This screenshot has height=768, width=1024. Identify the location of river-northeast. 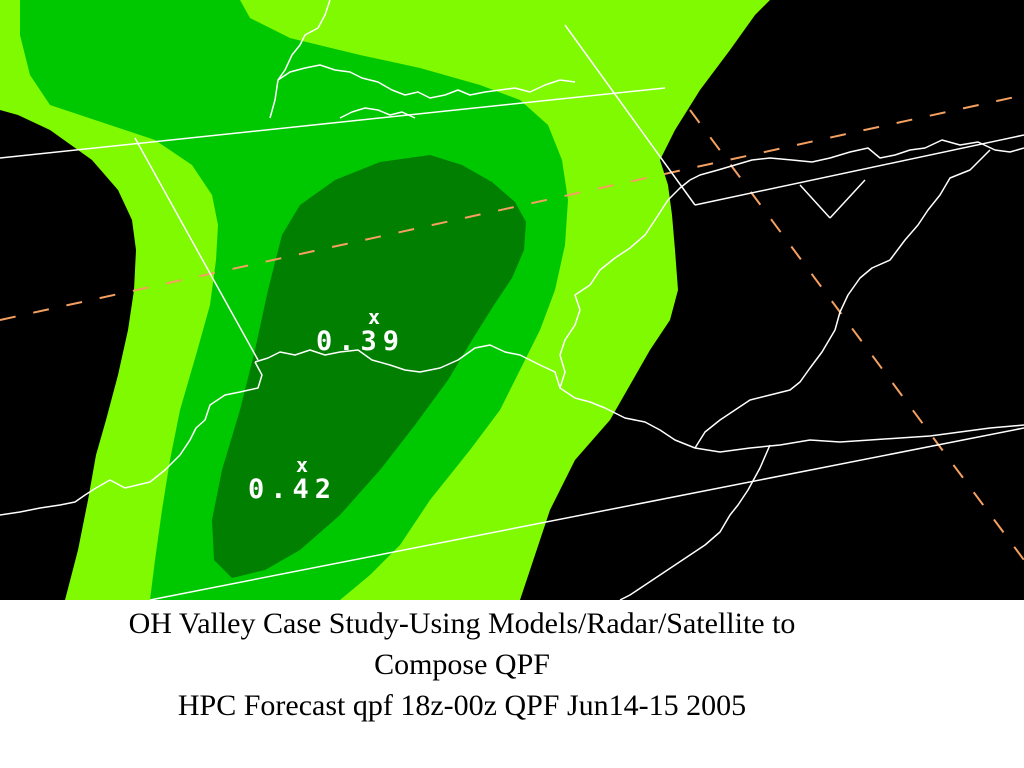
(625, 284).